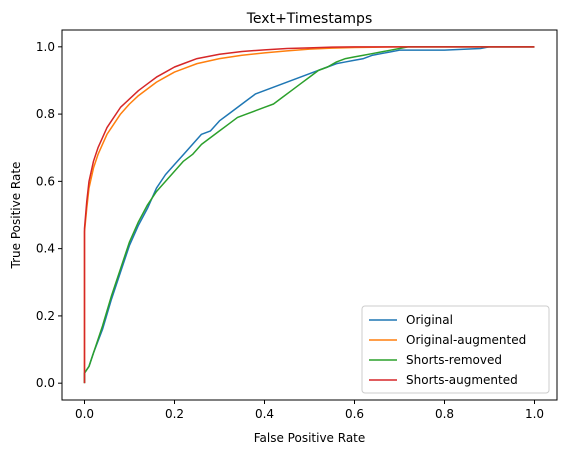 The height and width of the screenshot is (455, 567). What do you see at coordinates (174, 414) in the screenshot?
I see `x-tick-label: 0.2` at bounding box center [174, 414].